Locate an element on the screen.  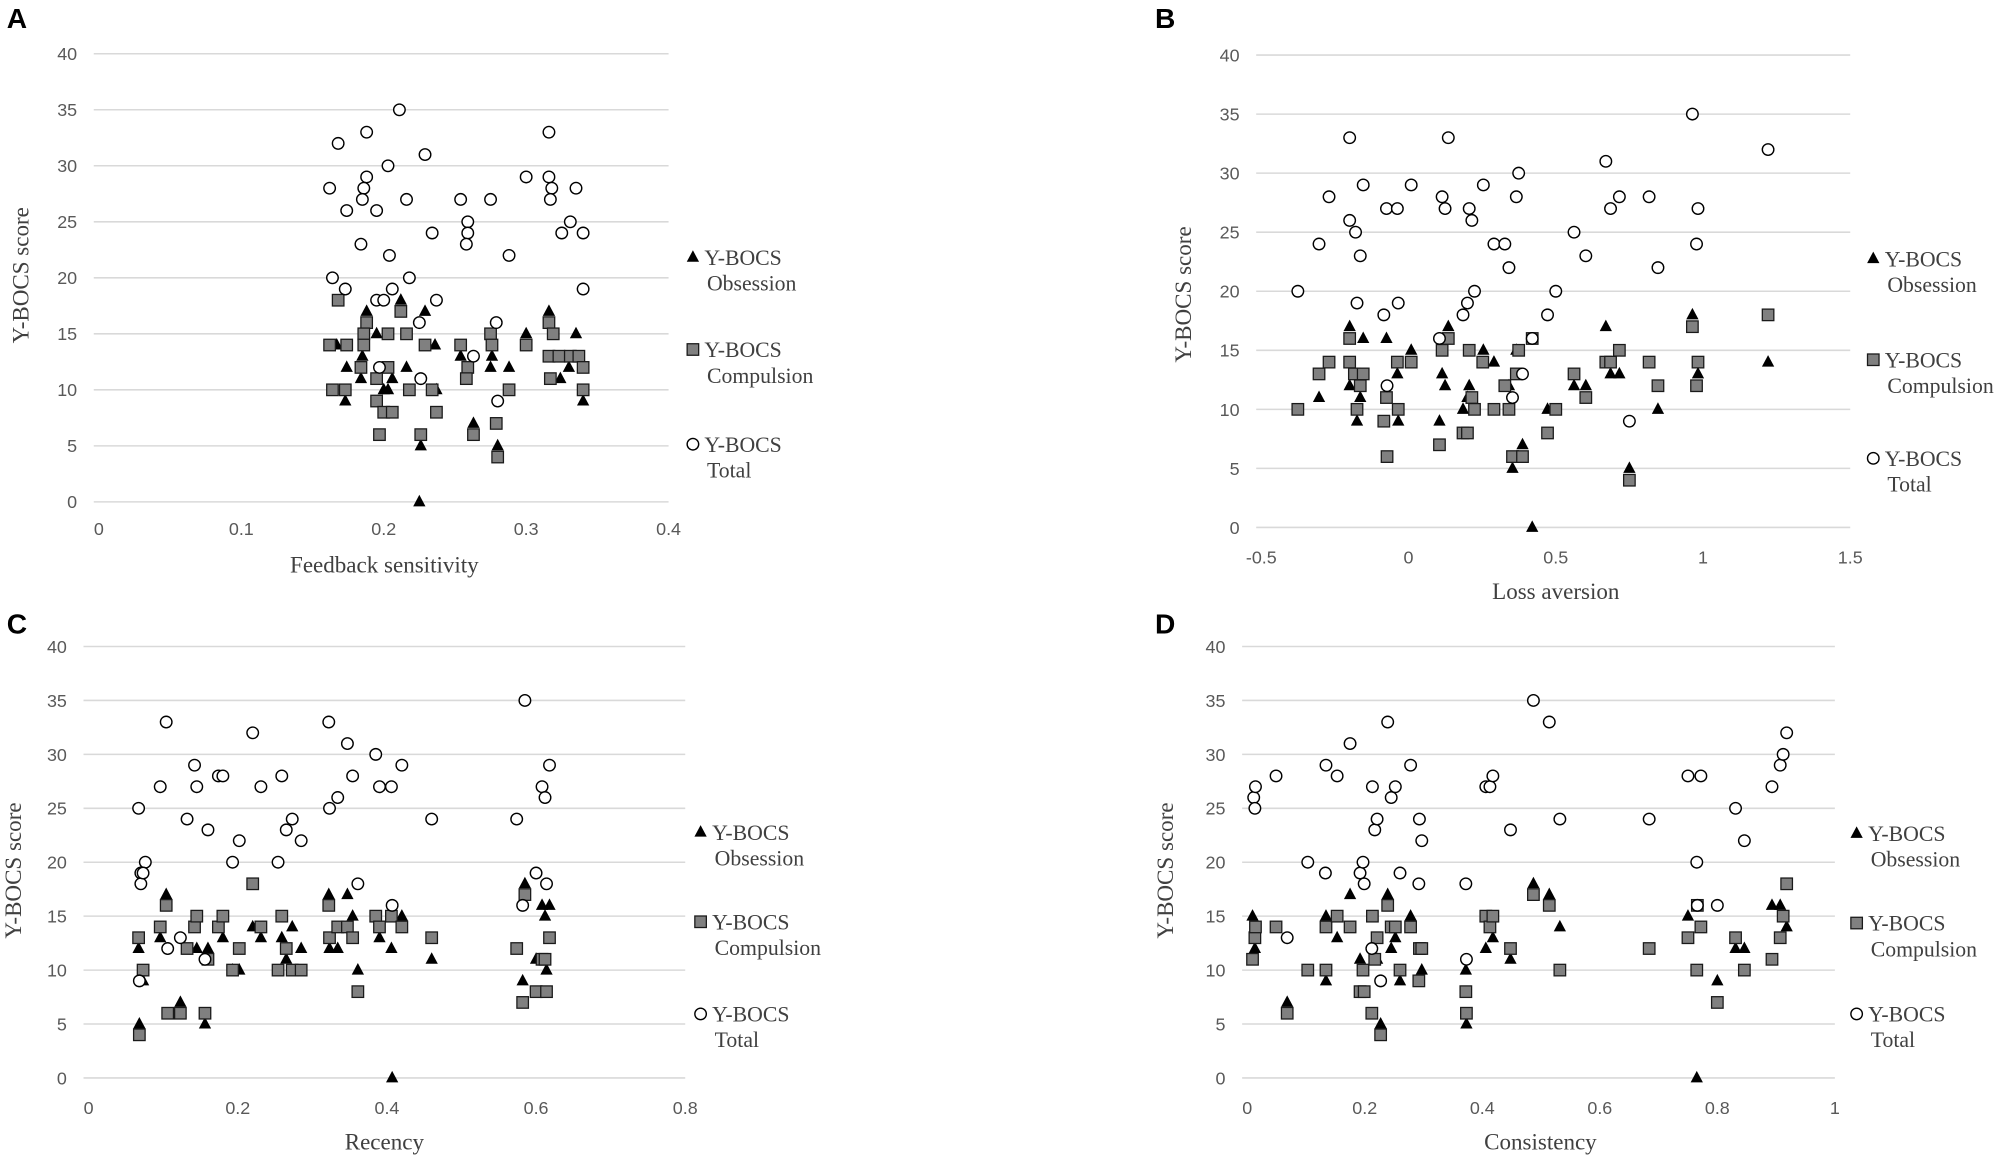
x-tick-label: 0.2 is located at coordinates (1364, 1108).